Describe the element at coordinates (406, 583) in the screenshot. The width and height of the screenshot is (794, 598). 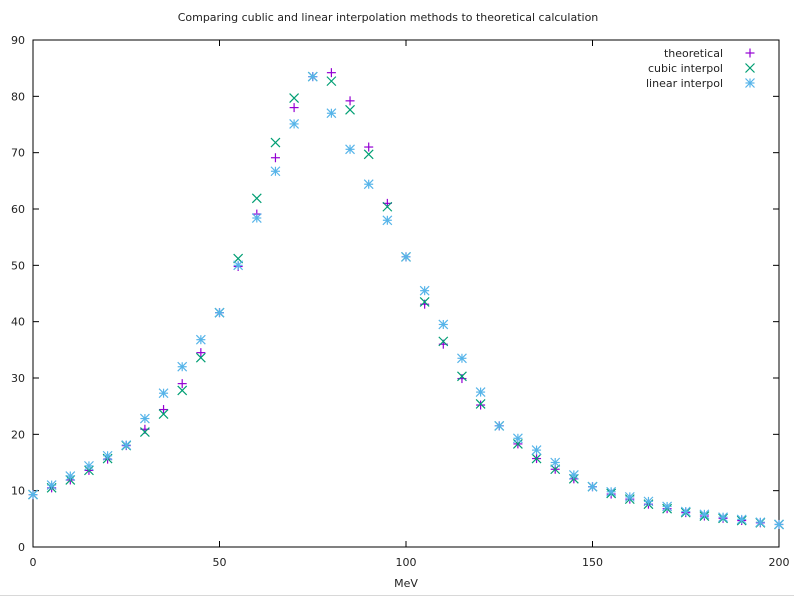
I see `x-axis-label: MeV` at that location.